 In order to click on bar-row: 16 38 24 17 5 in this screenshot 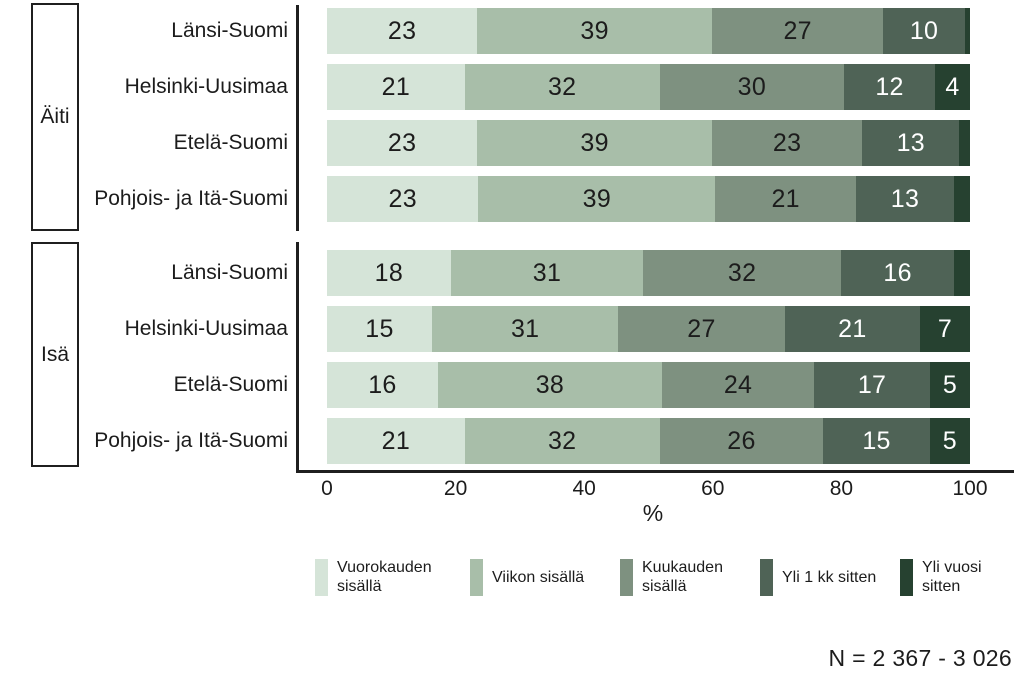, I will do `click(648, 385)`.